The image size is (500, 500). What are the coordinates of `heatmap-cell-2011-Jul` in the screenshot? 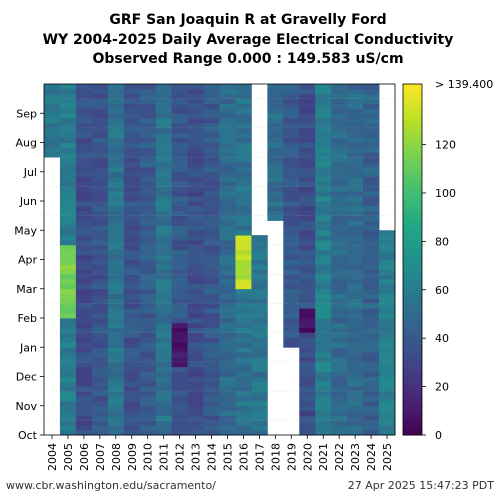 It's located at (164, 160).